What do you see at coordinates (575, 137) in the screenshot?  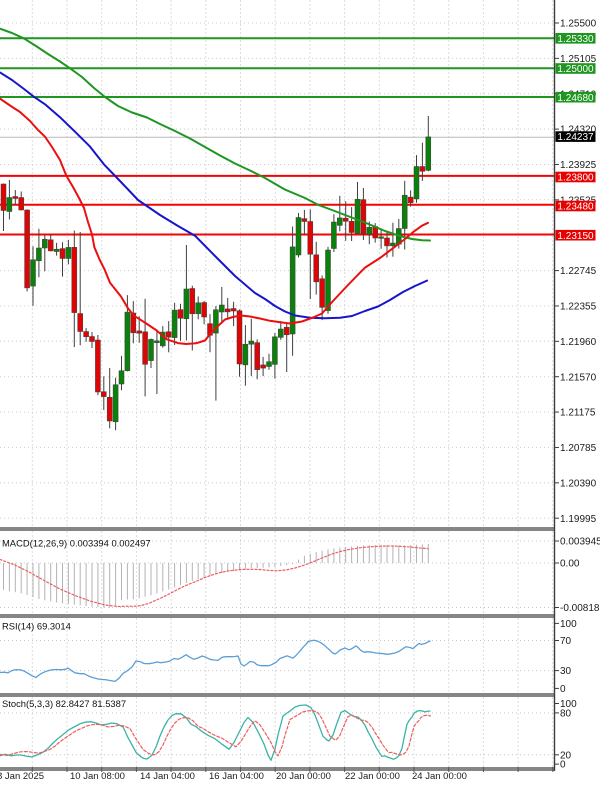 I see `svg-text: 1.24237` at bounding box center [575, 137].